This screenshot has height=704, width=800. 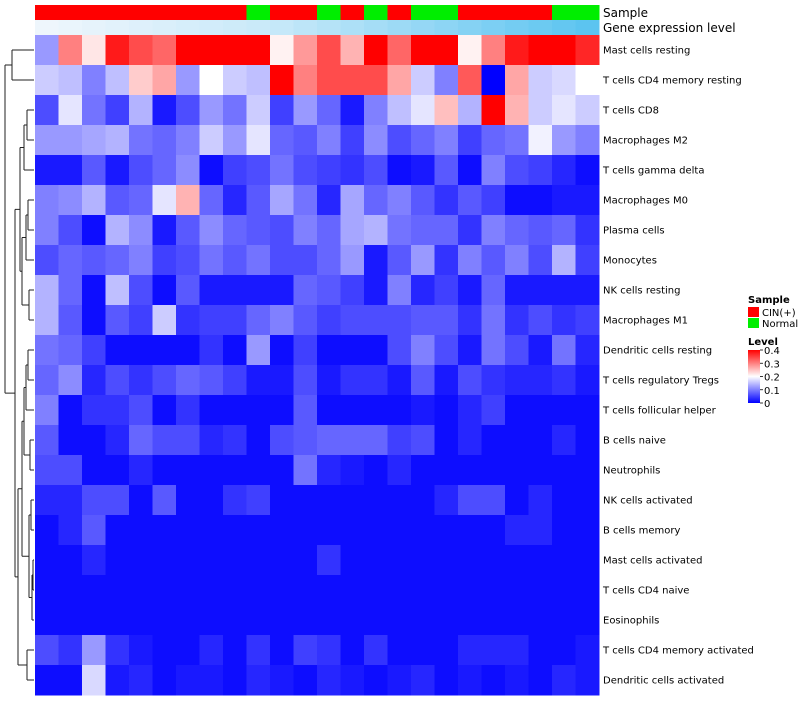 What do you see at coordinates (645, 201) in the screenshot?
I see `row-label: Macrophages M0` at bounding box center [645, 201].